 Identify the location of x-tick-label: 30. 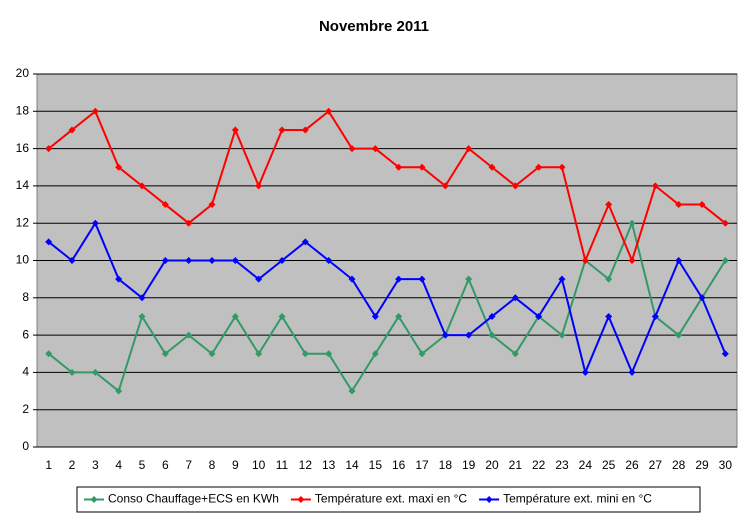
(726, 465).